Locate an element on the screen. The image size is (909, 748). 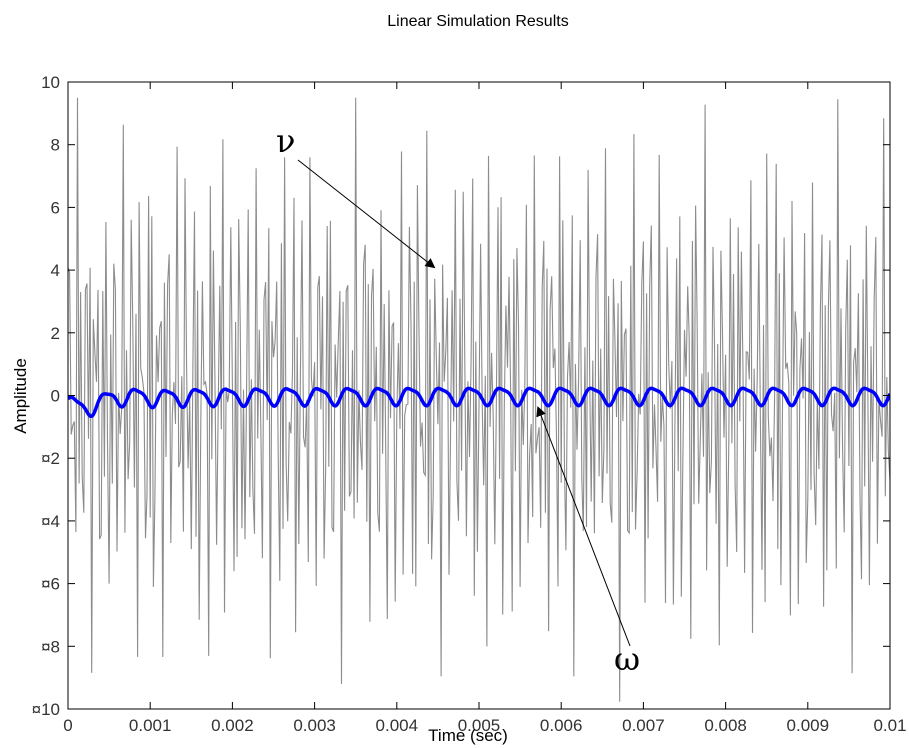
y-tick-label: 8 is located at coordinates (55, 145).